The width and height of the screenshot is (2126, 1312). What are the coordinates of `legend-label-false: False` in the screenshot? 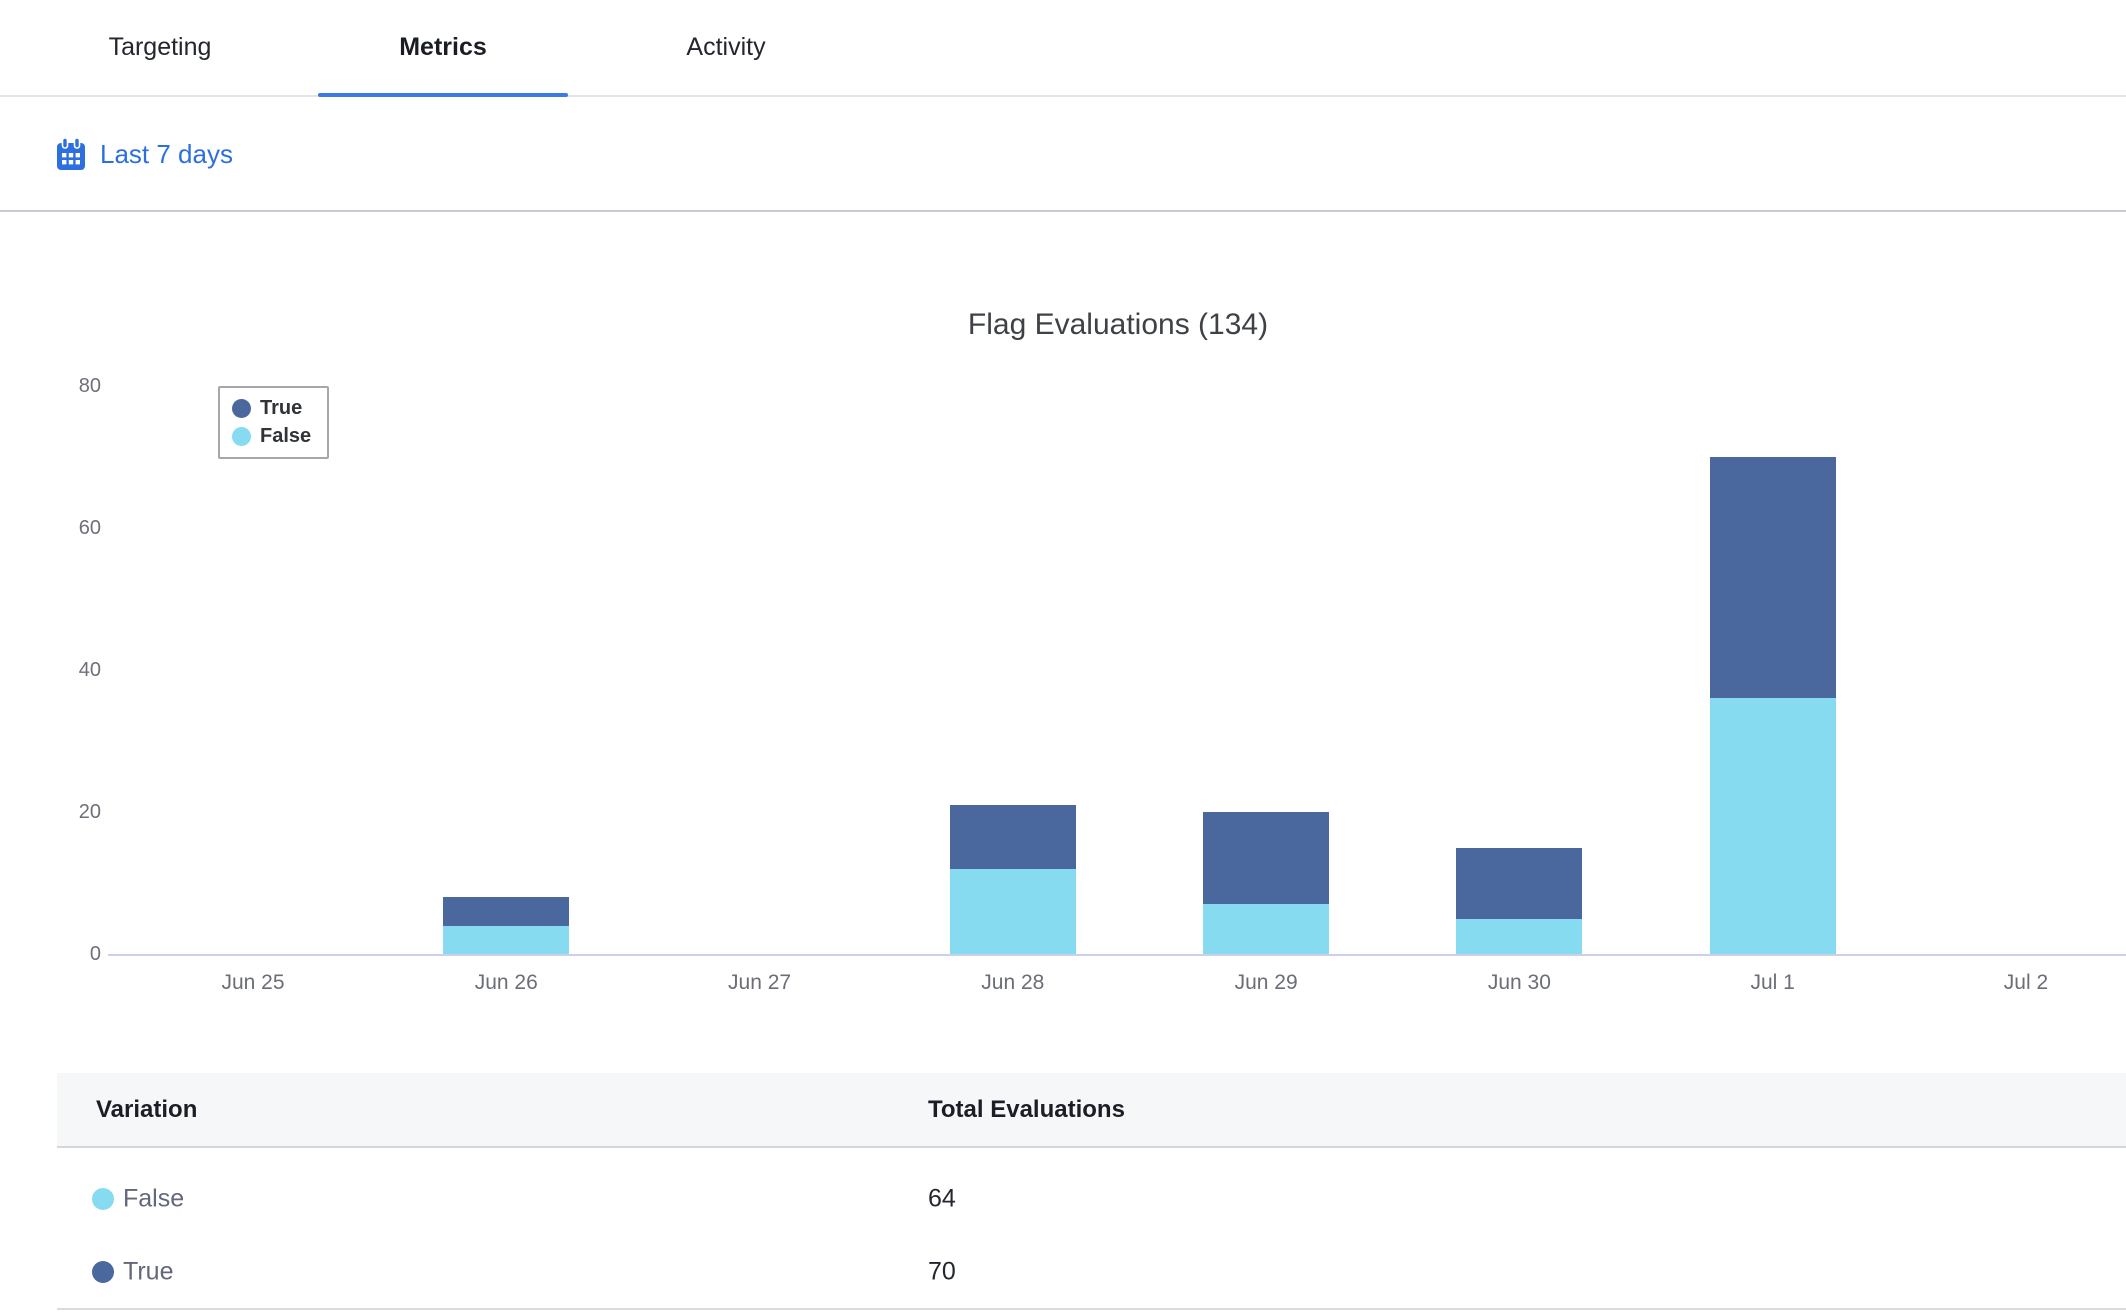 It's located at (286, 436).